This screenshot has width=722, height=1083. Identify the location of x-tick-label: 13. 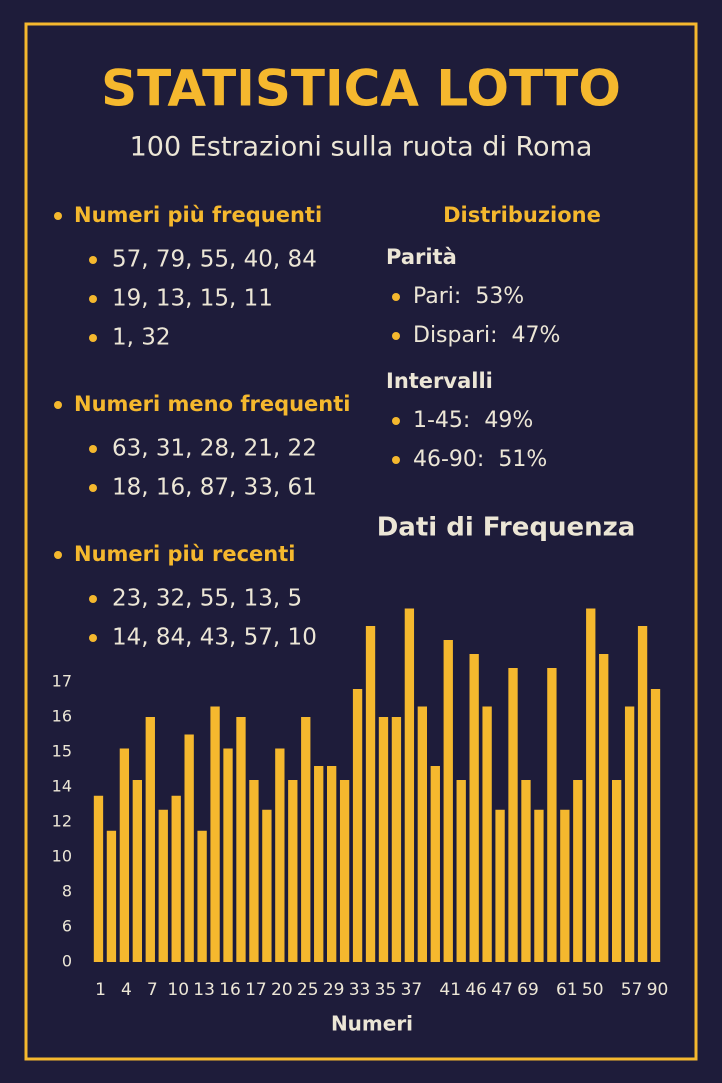
(204, 990).